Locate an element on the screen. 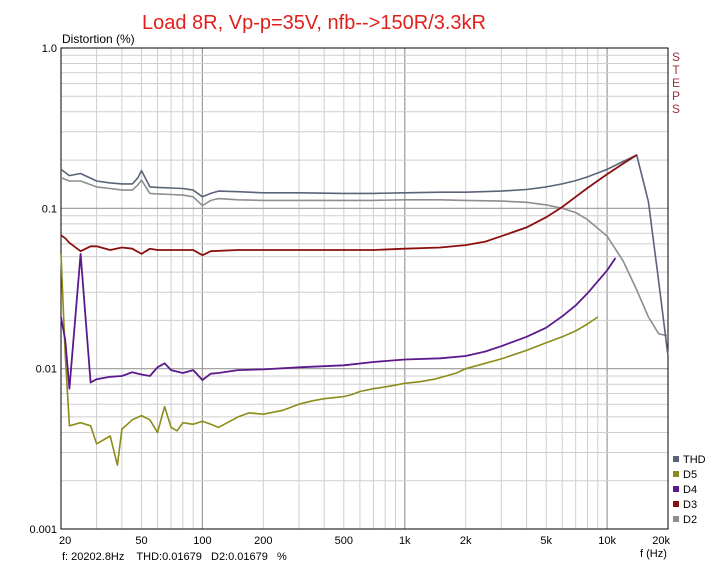  legend-swatch-d4 is located at coordinates (676, 489).